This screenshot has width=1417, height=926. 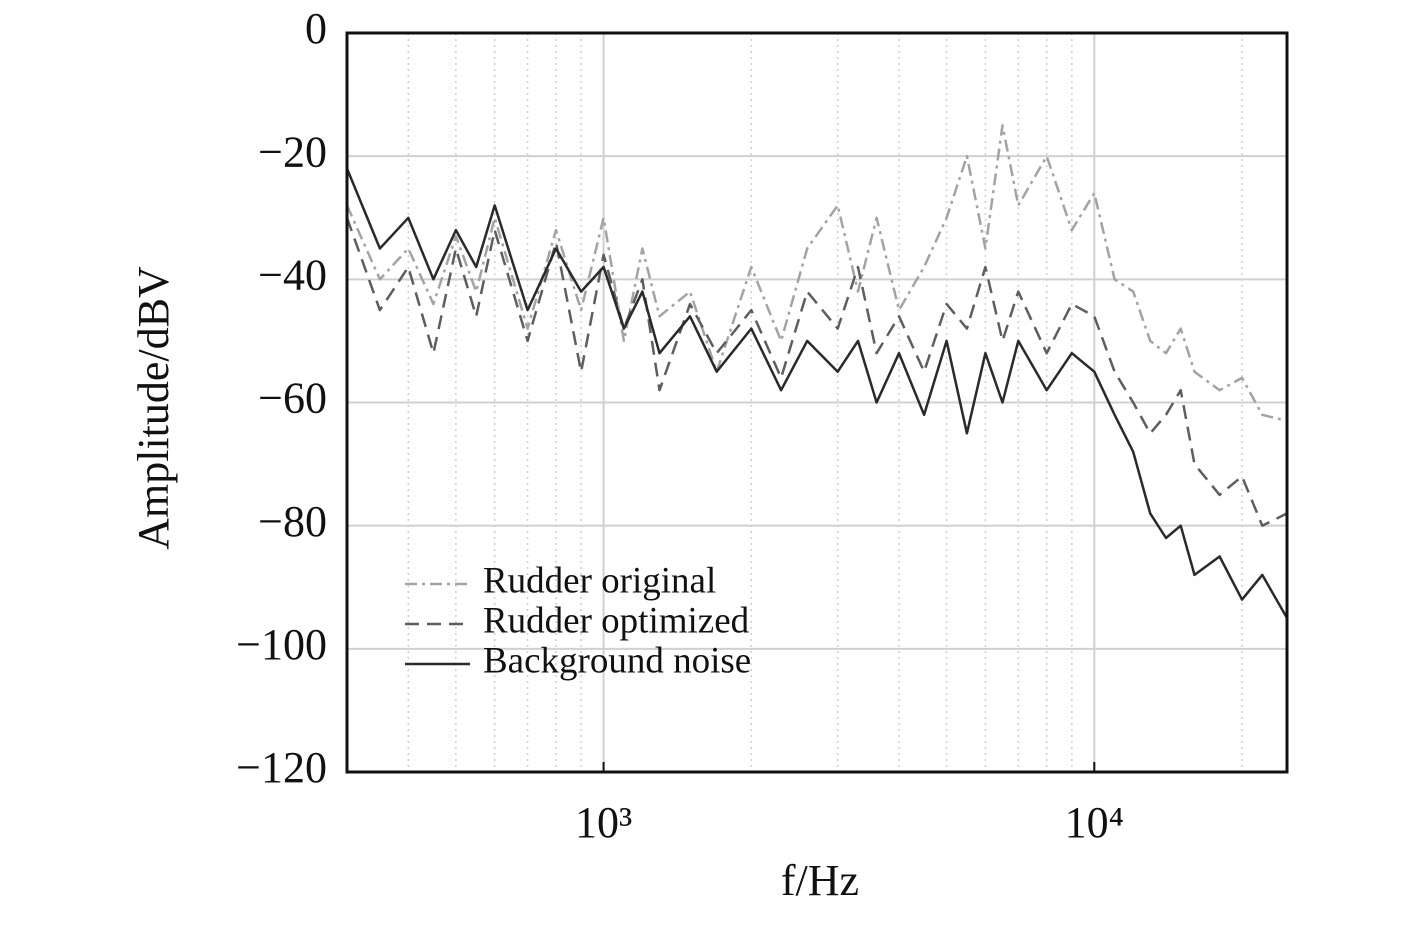 I want to click on x-tick-label: 10⁴, so click(x=1094, y=822).